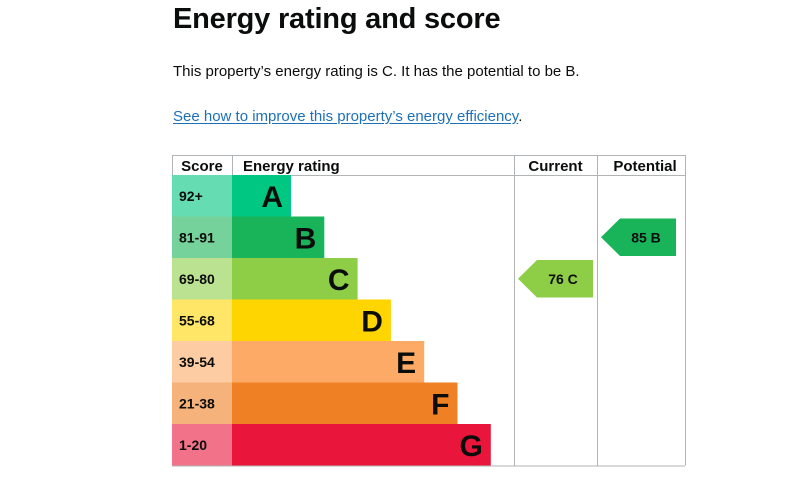 This screenshot has height=492, width=812. What do you see at coordinates (291, 166) in the screenshot?
I see `energy-rating-header: Energy rating` at bounding box center [291, 166].